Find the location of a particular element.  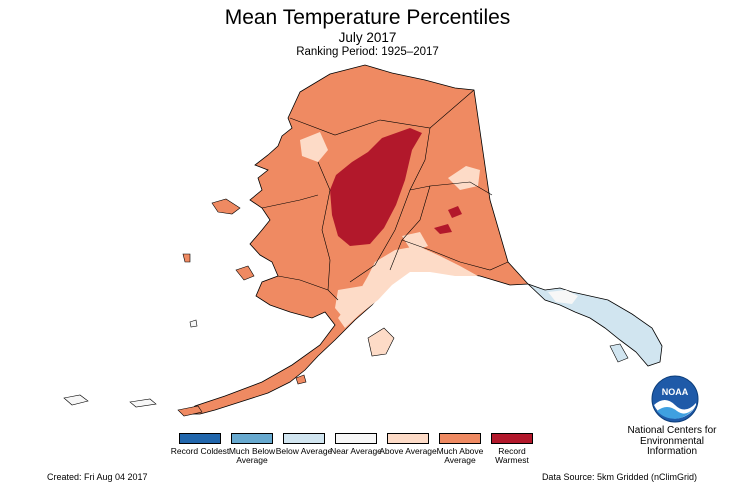

above-average-southwest is located at coordinates (353, 303).